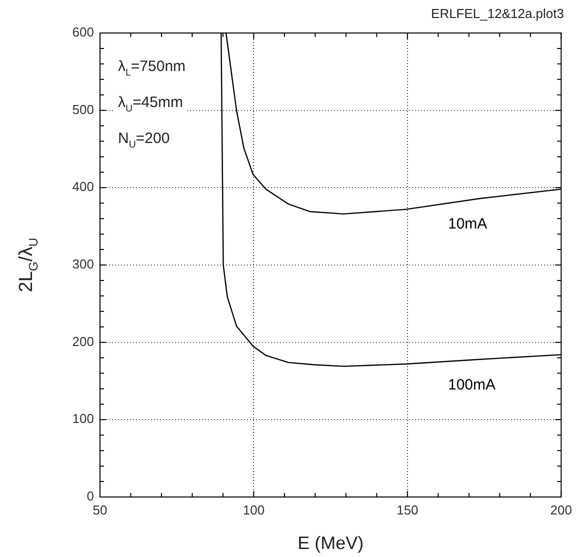 The image size is (578, 557). I want to click on y-tick-label: 100, so click(83, 418).